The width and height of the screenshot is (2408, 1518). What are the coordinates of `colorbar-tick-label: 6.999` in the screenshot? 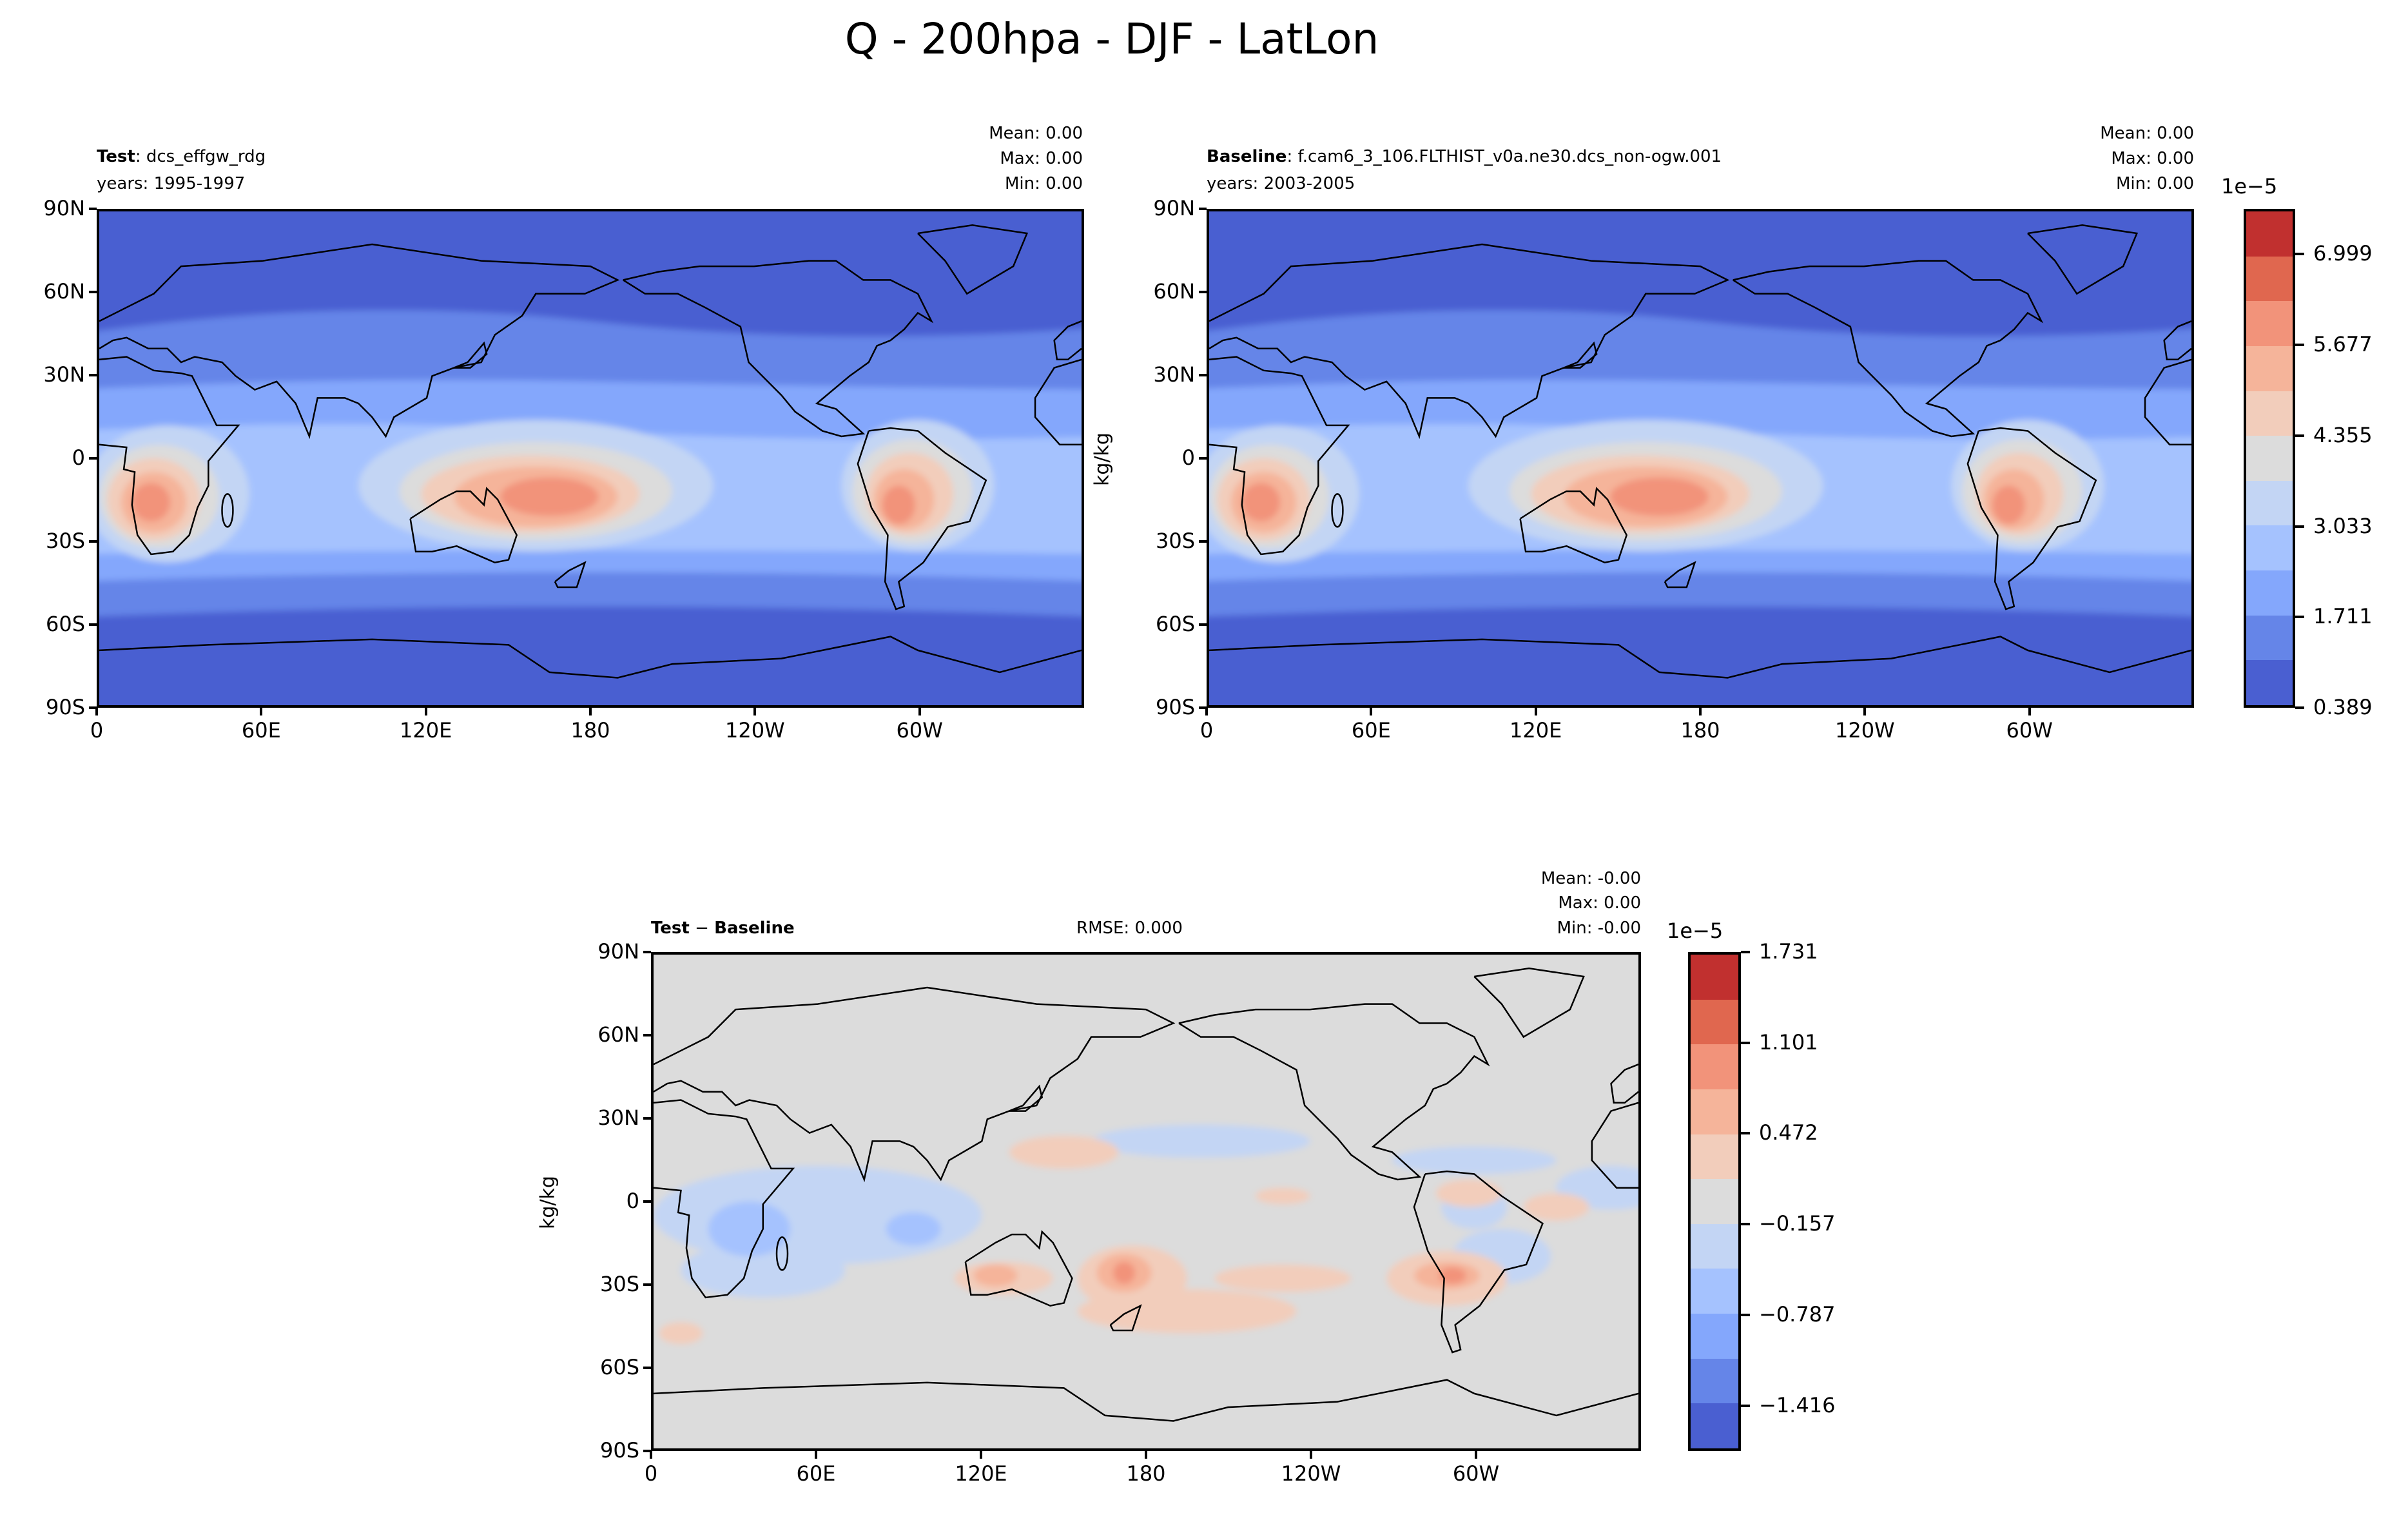 It's located at (2343, 253).